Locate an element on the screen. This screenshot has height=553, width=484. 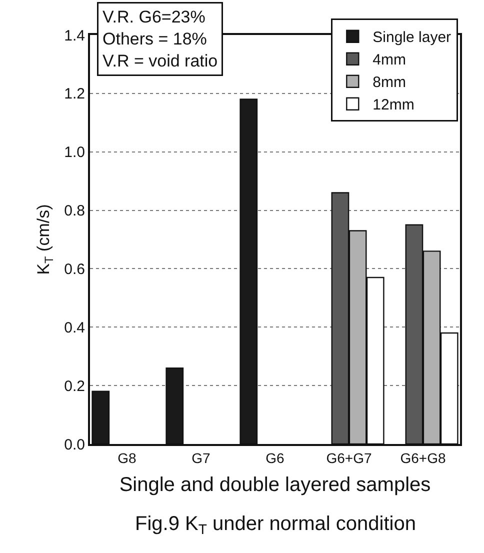
y-tick-label: 0.4 is located at coordinates (74, 327).